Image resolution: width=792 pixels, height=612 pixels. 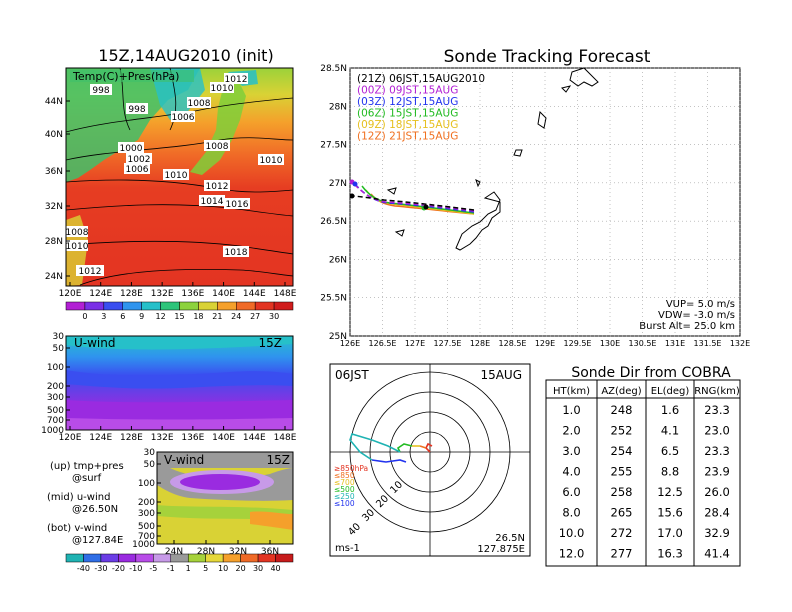 I want to click on track-title: Sonde Tracking Forecast, so click(x=547, y=57).